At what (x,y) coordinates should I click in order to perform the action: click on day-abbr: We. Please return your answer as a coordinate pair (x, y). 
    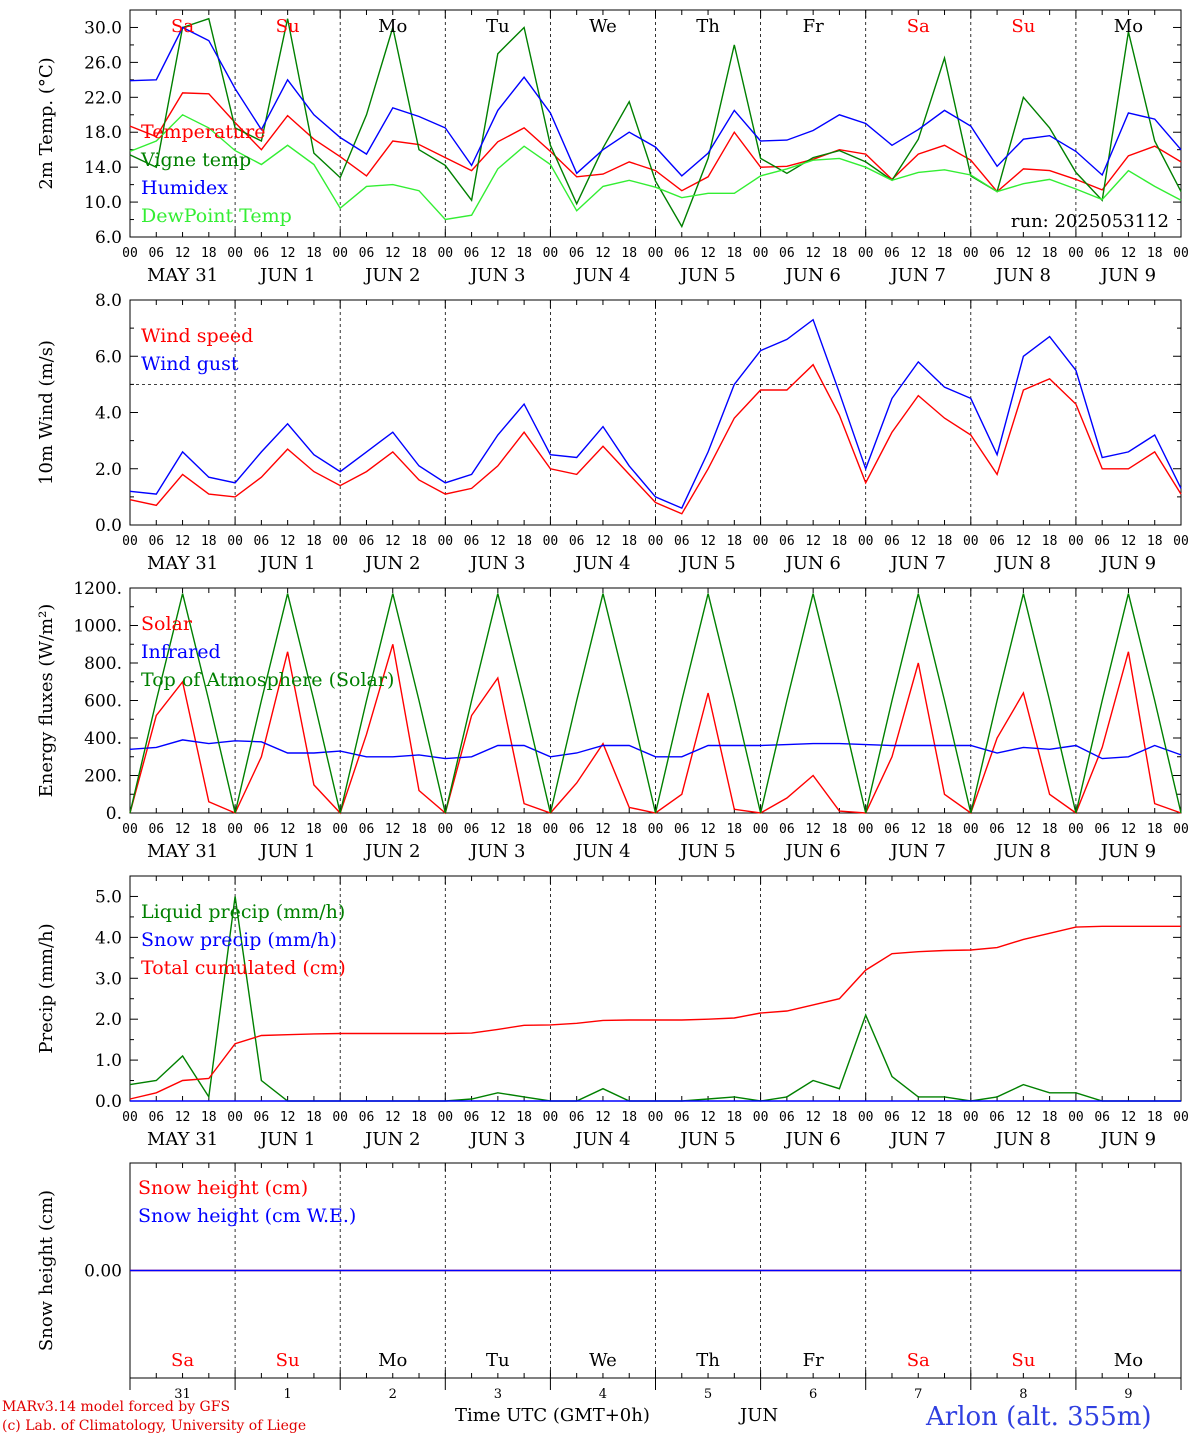
    Looking at the image, I should click on (603, 26).